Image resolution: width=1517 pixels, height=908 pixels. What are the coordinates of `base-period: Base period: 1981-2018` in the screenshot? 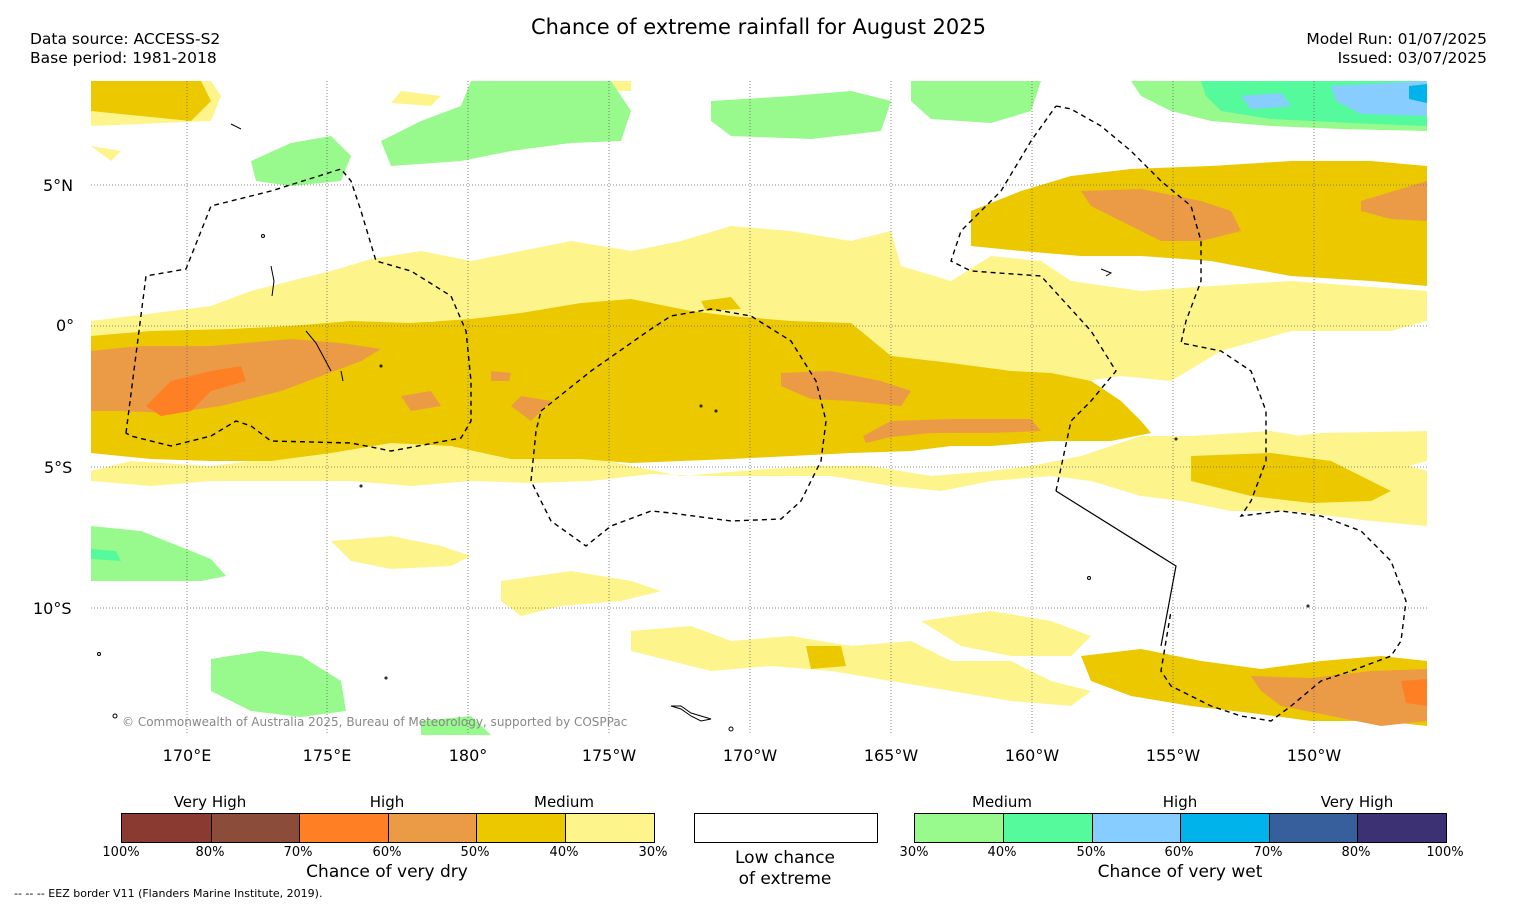 It's located at (123, 58).